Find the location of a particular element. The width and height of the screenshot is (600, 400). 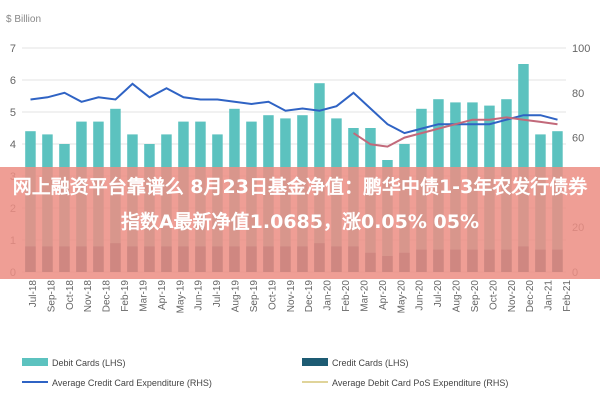

x-tick-label: Nov-19 is located at coordinates (291, 296).